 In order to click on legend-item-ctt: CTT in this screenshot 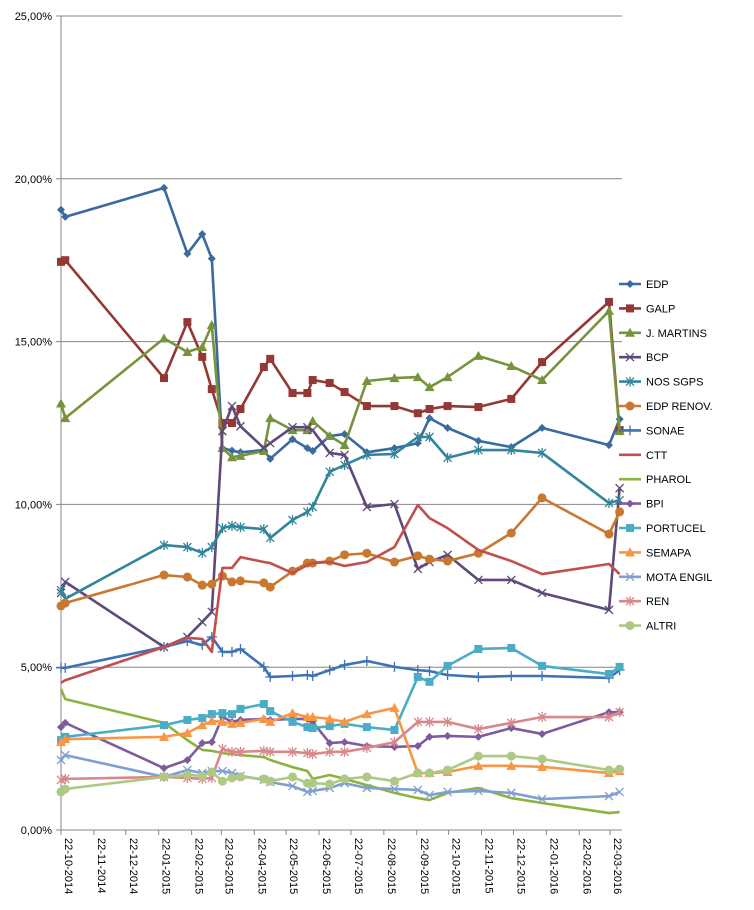, I will do `click(643, 456)`.